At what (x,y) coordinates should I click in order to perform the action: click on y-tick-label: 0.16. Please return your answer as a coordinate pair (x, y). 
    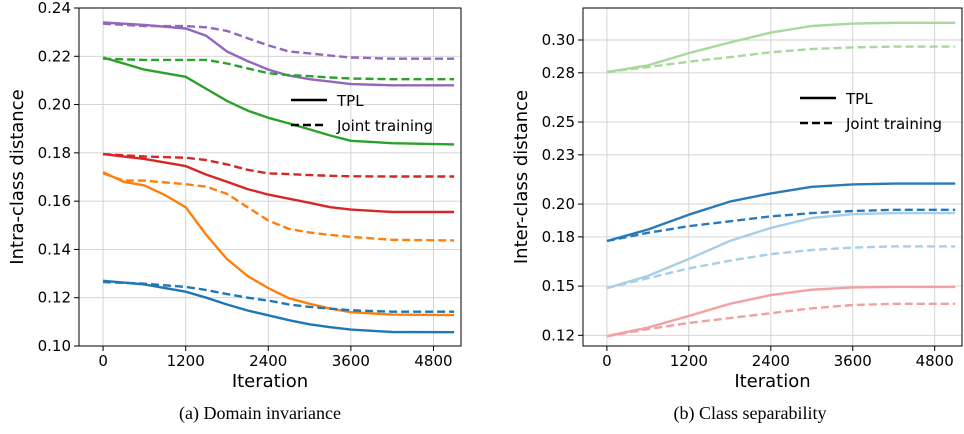
    Looking at the image, I should click on (54, 201).